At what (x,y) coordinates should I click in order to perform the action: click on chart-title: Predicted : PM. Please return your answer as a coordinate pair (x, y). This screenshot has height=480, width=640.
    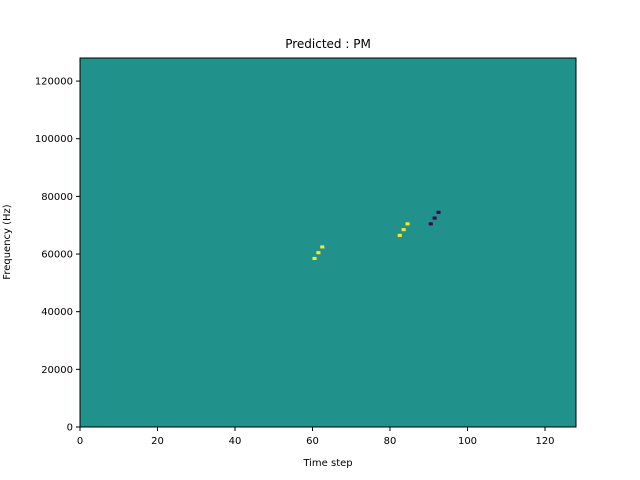
    Looking at the image, I should click on (328, 44).